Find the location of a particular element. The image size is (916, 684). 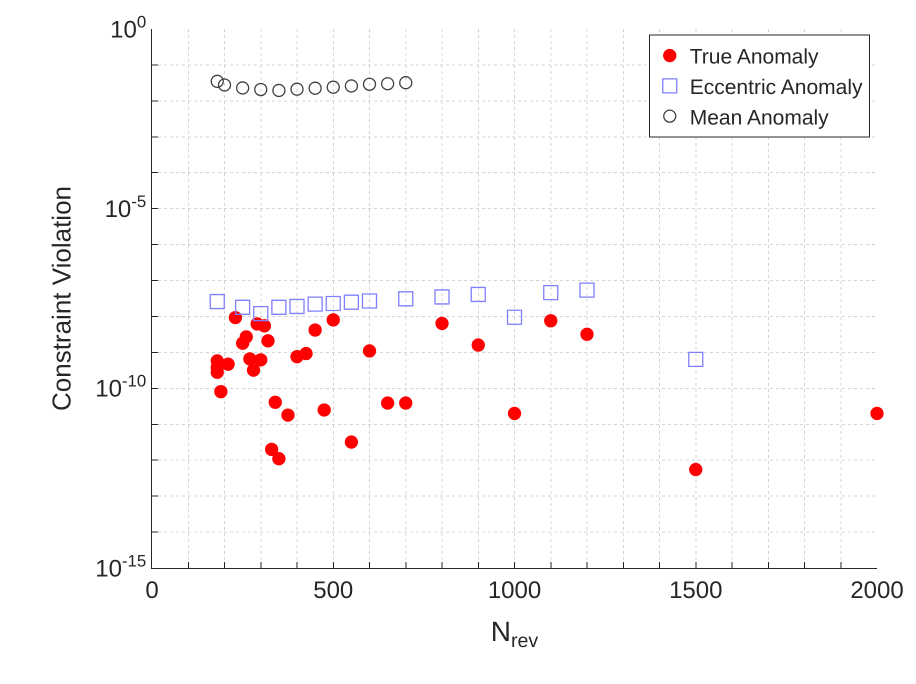

x-tick-label: 0 is located at coordinates (152, 590).